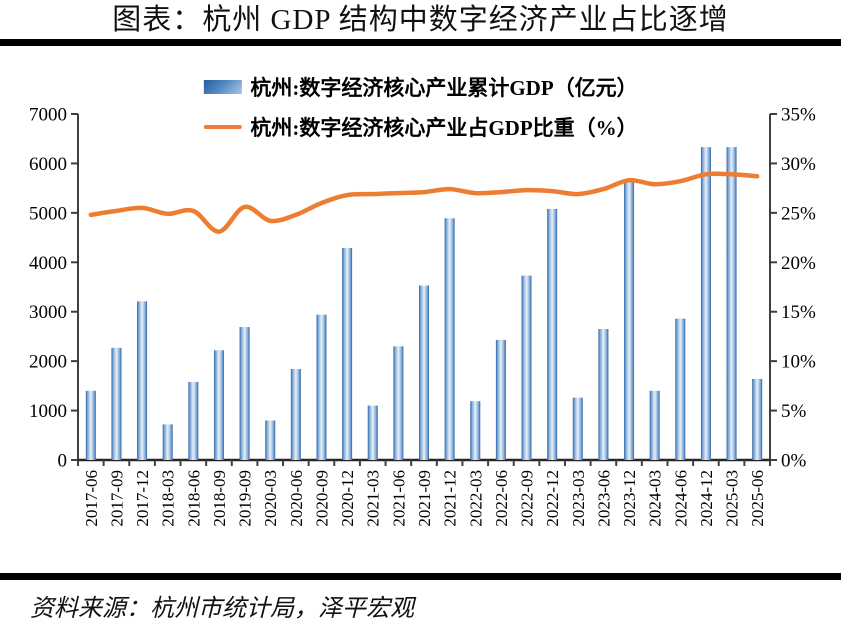  What do you see at coordinates (193, 498) in the screenshot?
I see `x-axis-category-label: 2018-06` at bounding box center [193, 498].